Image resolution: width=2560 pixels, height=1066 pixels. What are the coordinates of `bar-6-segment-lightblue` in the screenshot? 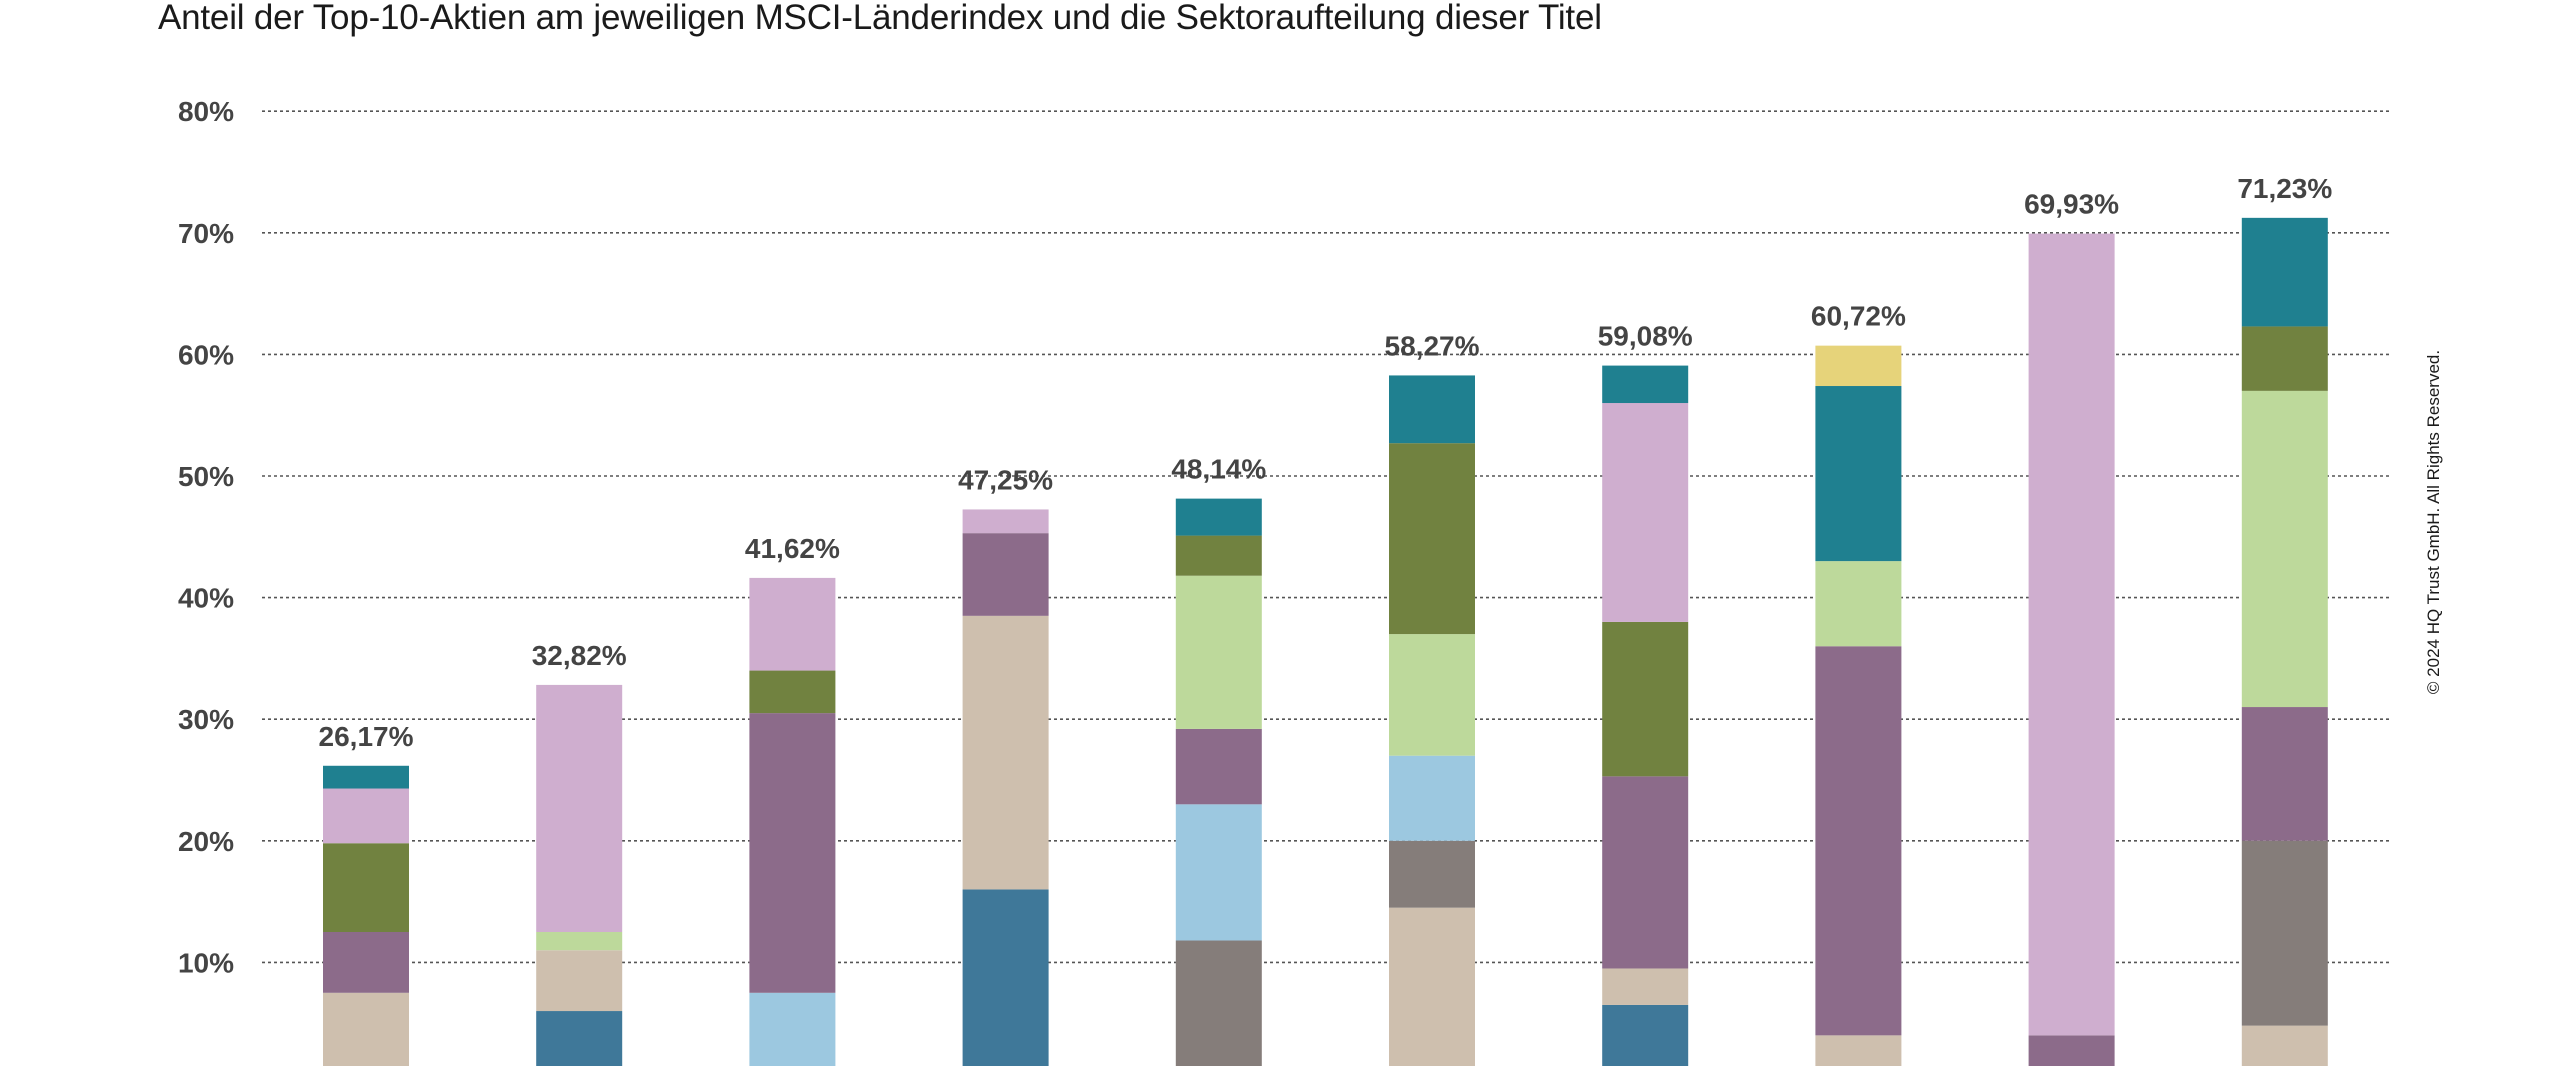 It's located at (1432, 798).